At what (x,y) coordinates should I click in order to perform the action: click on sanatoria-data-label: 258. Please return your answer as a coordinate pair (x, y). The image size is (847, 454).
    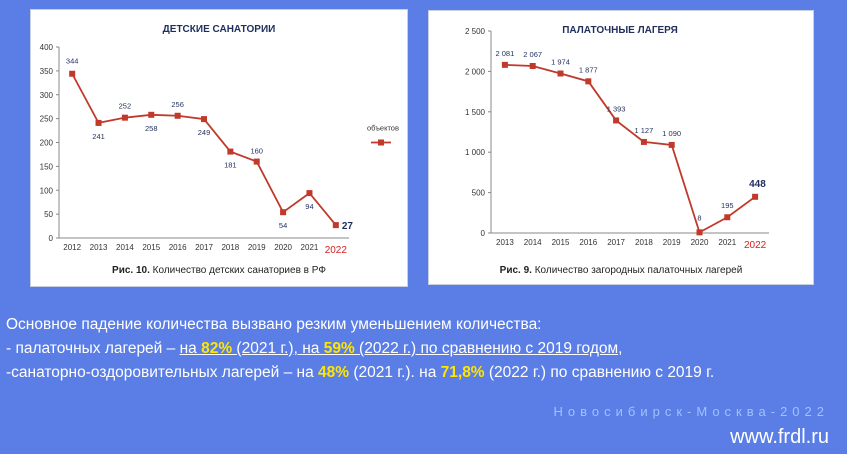
    Looking at the image, I should click on (151, 128).